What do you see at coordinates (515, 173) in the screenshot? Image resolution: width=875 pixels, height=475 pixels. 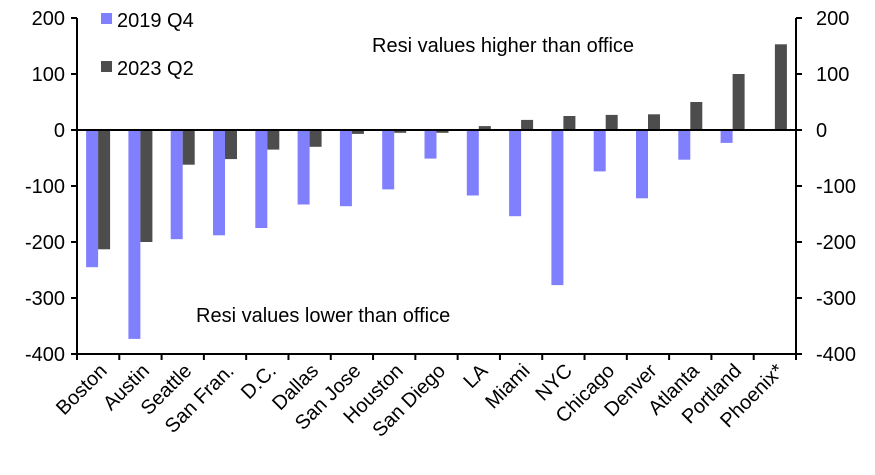 I see `bar-2019-q4-miami` at bounding box center [515, 173].